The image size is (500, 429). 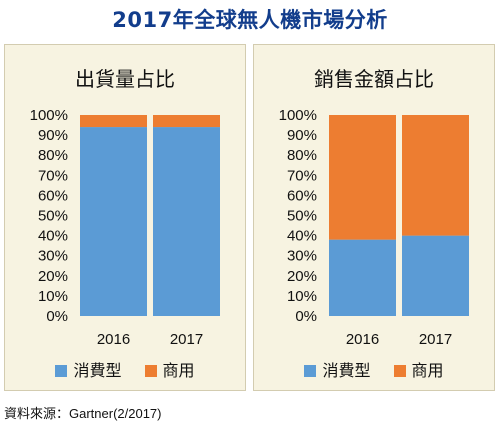 What do you see at coordinates (125, 79) in the screenshot?
I see `chart-title: 出貨量占比` at bounding box center [125, 79].